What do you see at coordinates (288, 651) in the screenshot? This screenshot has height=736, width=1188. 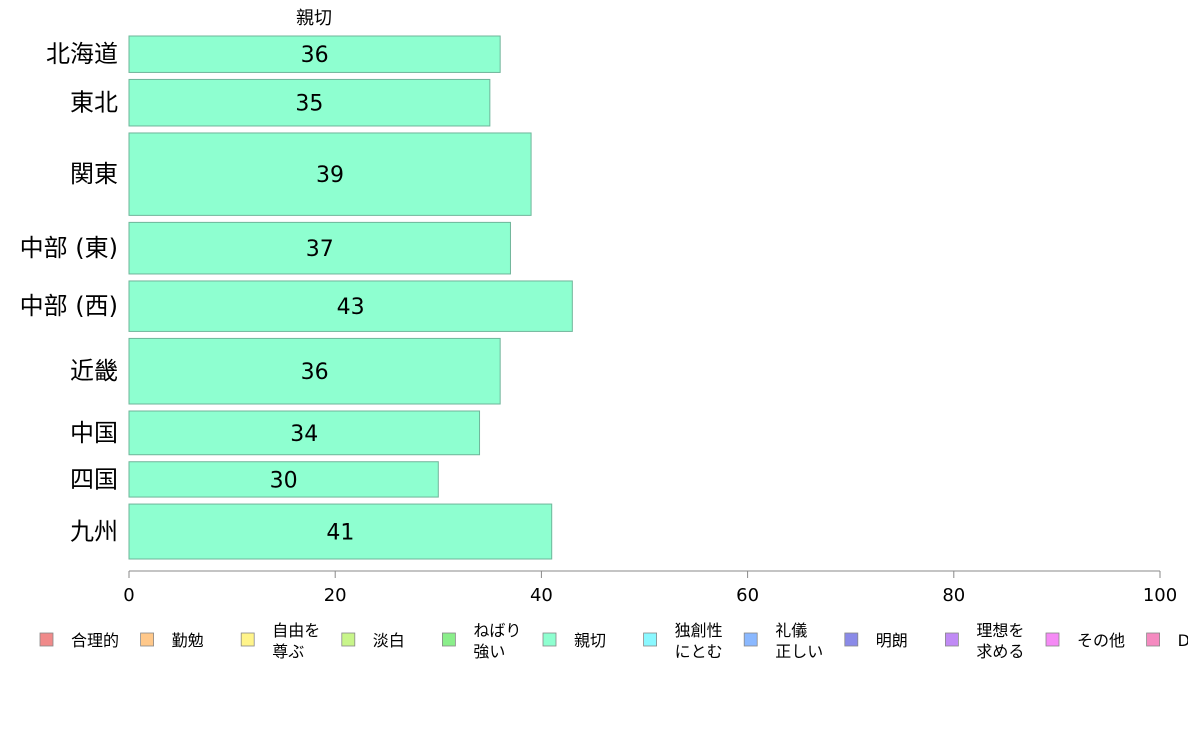 I see `legend-label: 尊ぶ` at bounding box center [288, 651].